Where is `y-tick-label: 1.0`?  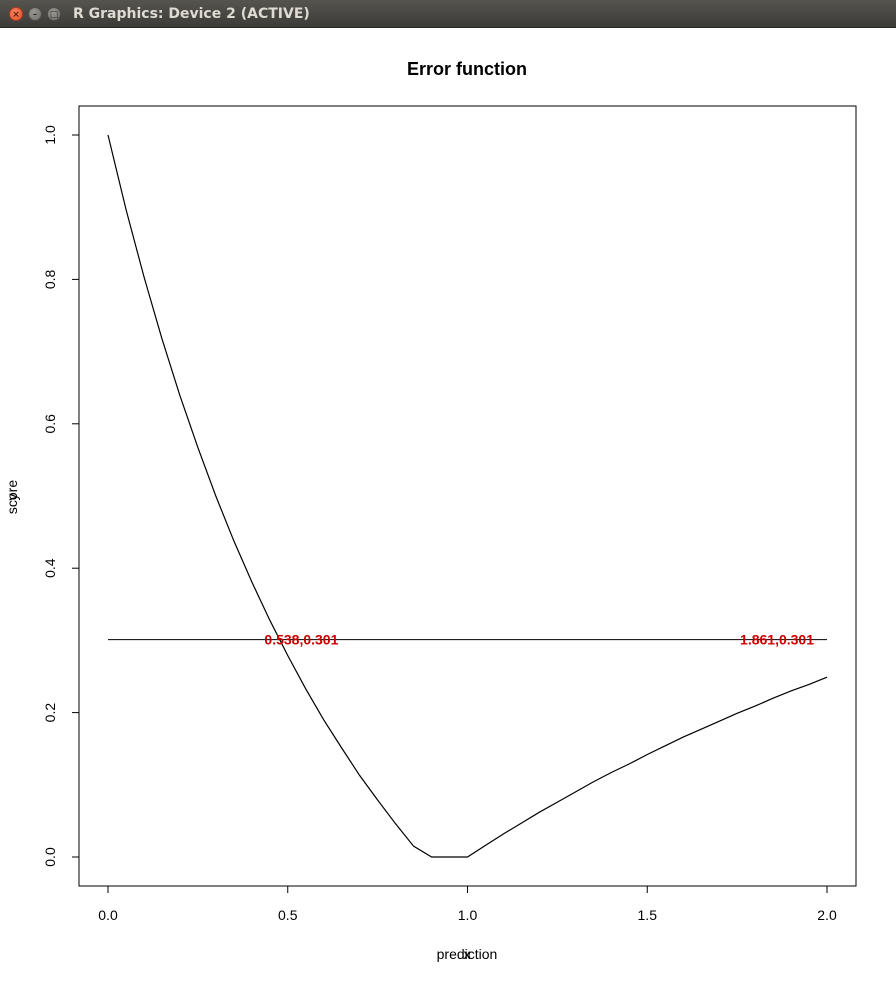 y-tick-label: 1.0 is located at coordinates (50, 135).